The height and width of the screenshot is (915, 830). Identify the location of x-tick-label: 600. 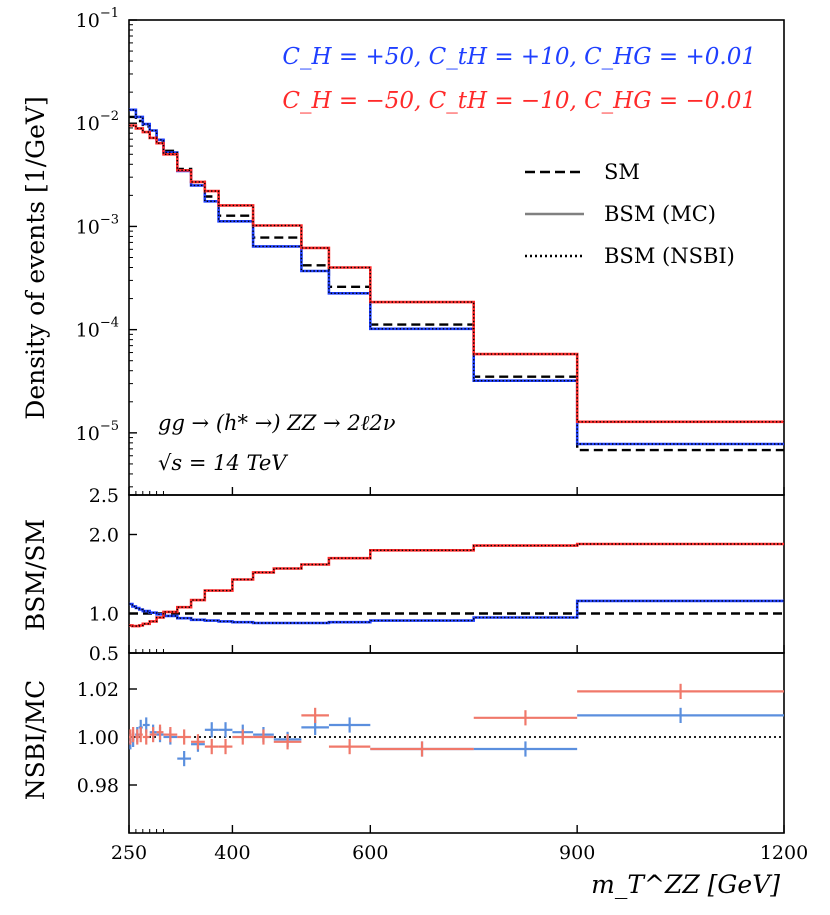
(370, 853).